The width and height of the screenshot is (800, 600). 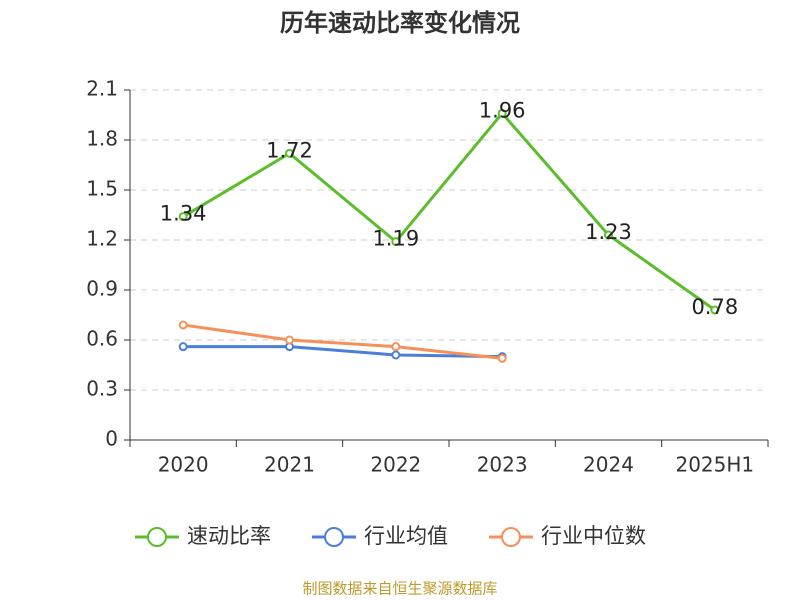 I want to click on legend-label: 行业均值, so click(x=406, y=536).